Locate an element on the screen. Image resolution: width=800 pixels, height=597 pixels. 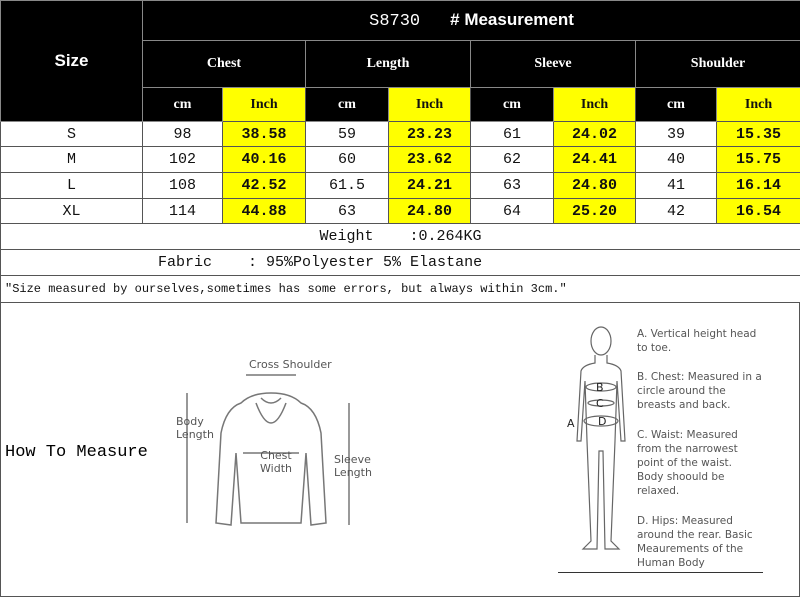
letter-d: D is located at coordinates (602, 421).